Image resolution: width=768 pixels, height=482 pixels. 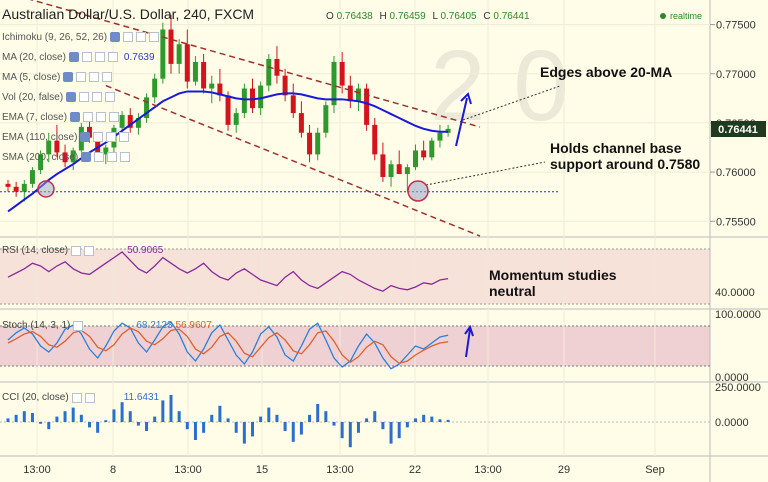 I want to click on overlay-label: MA (20, close), so click(x=34, y=57).